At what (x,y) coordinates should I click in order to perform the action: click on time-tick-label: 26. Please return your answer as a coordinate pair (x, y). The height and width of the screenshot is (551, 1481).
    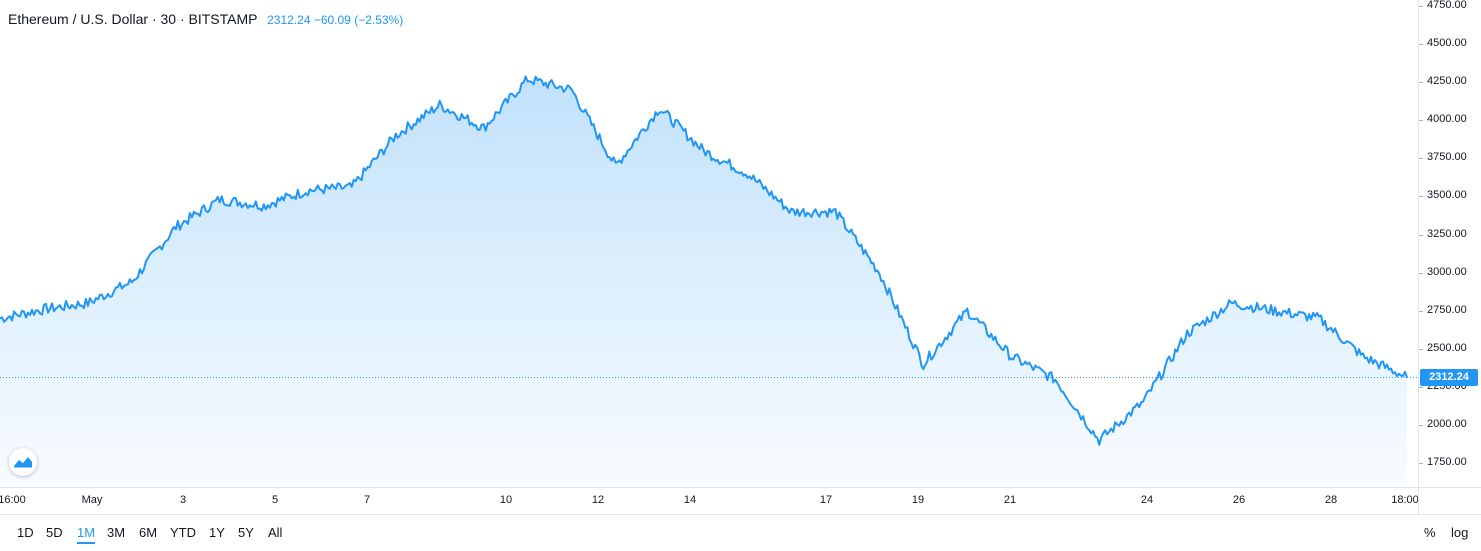
    Looking at the image, I should click on (1239, 500).